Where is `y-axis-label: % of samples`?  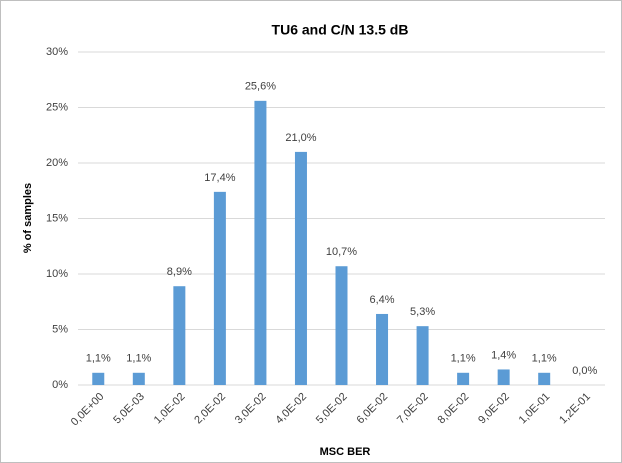 y-axis-label: % of samples is located at coordinates (28, 218).